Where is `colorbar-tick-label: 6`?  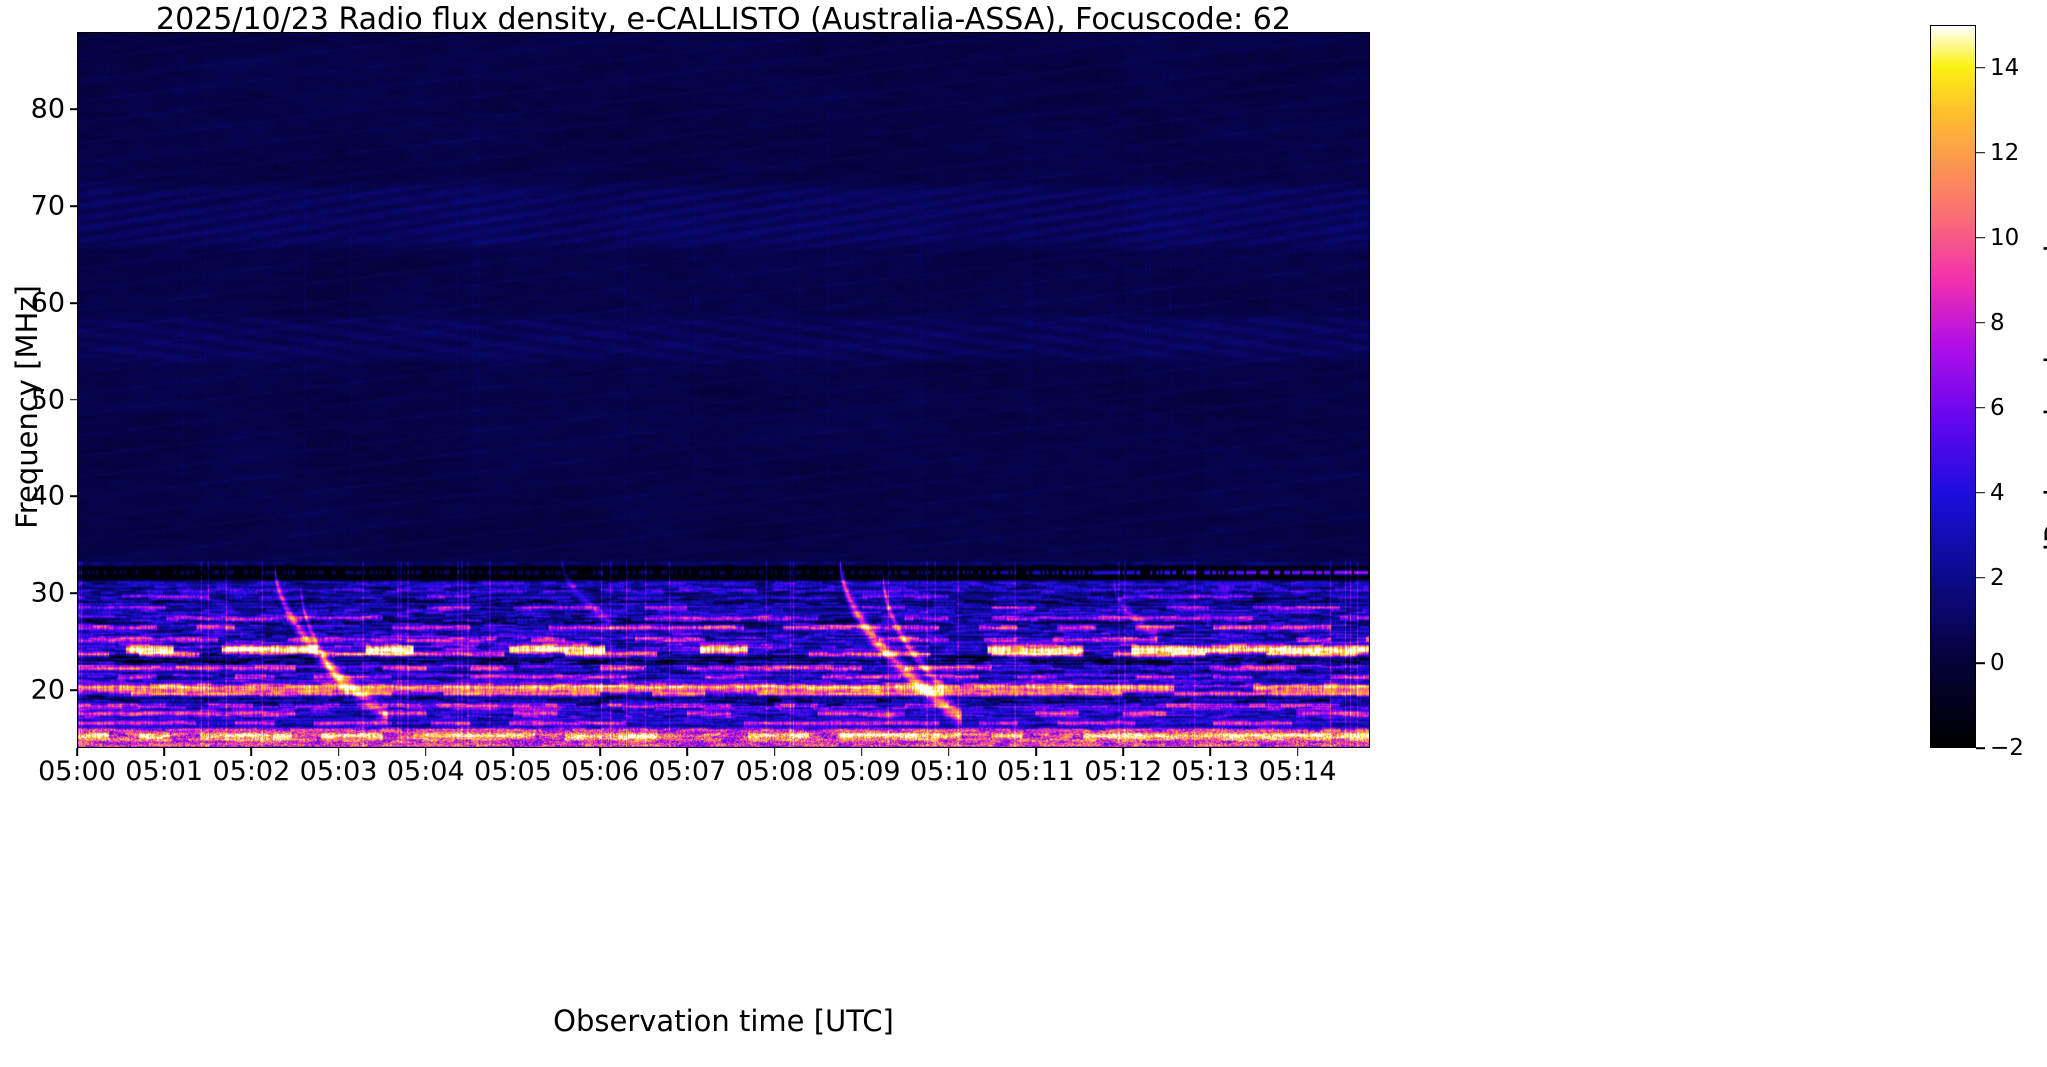
colorbar-tick-label: 6 is located at coordinates (1997, 407).